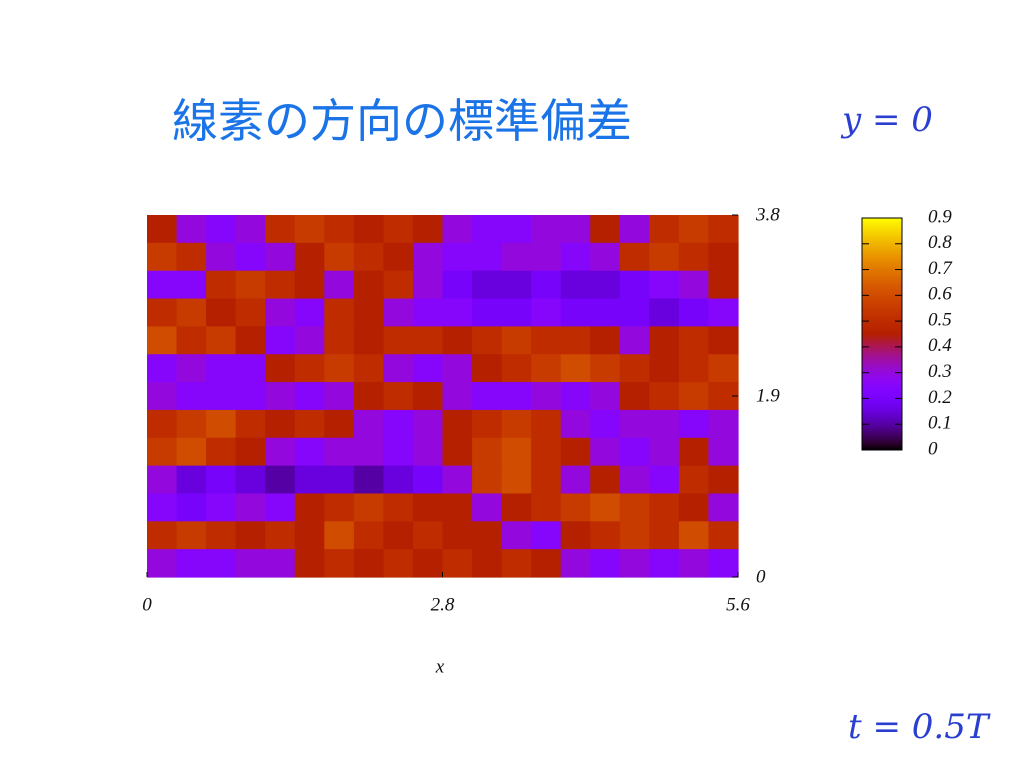  What do you see at coordinates (933, 448) in the screenshot?
I see `colorbar-tick-label: 0` at bounding box center [933, 448].